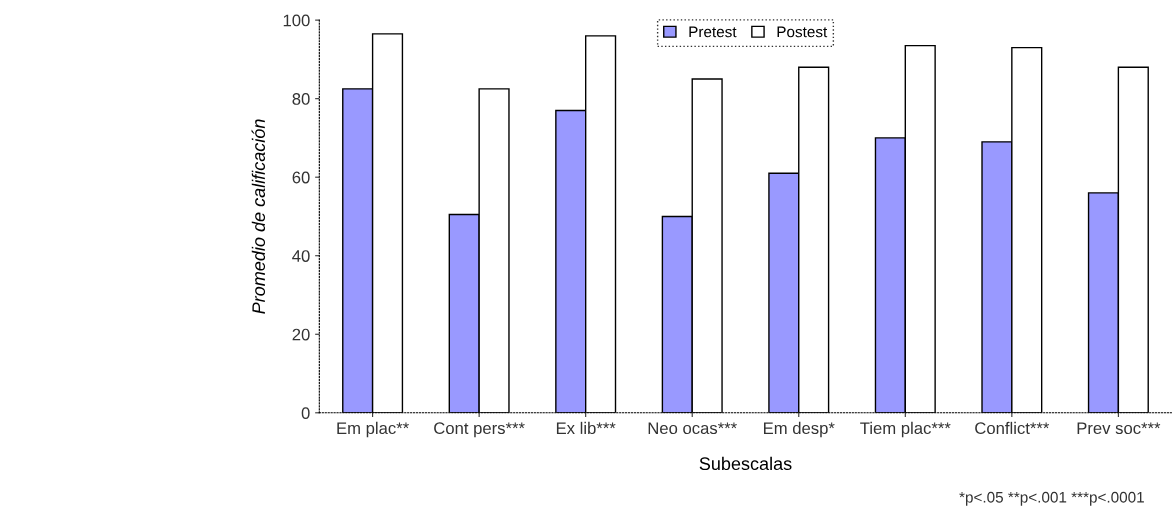 This screenshot has width=1174, height=516. I want to click on x-tick-label: Prev soc***, so click(1119, 428).